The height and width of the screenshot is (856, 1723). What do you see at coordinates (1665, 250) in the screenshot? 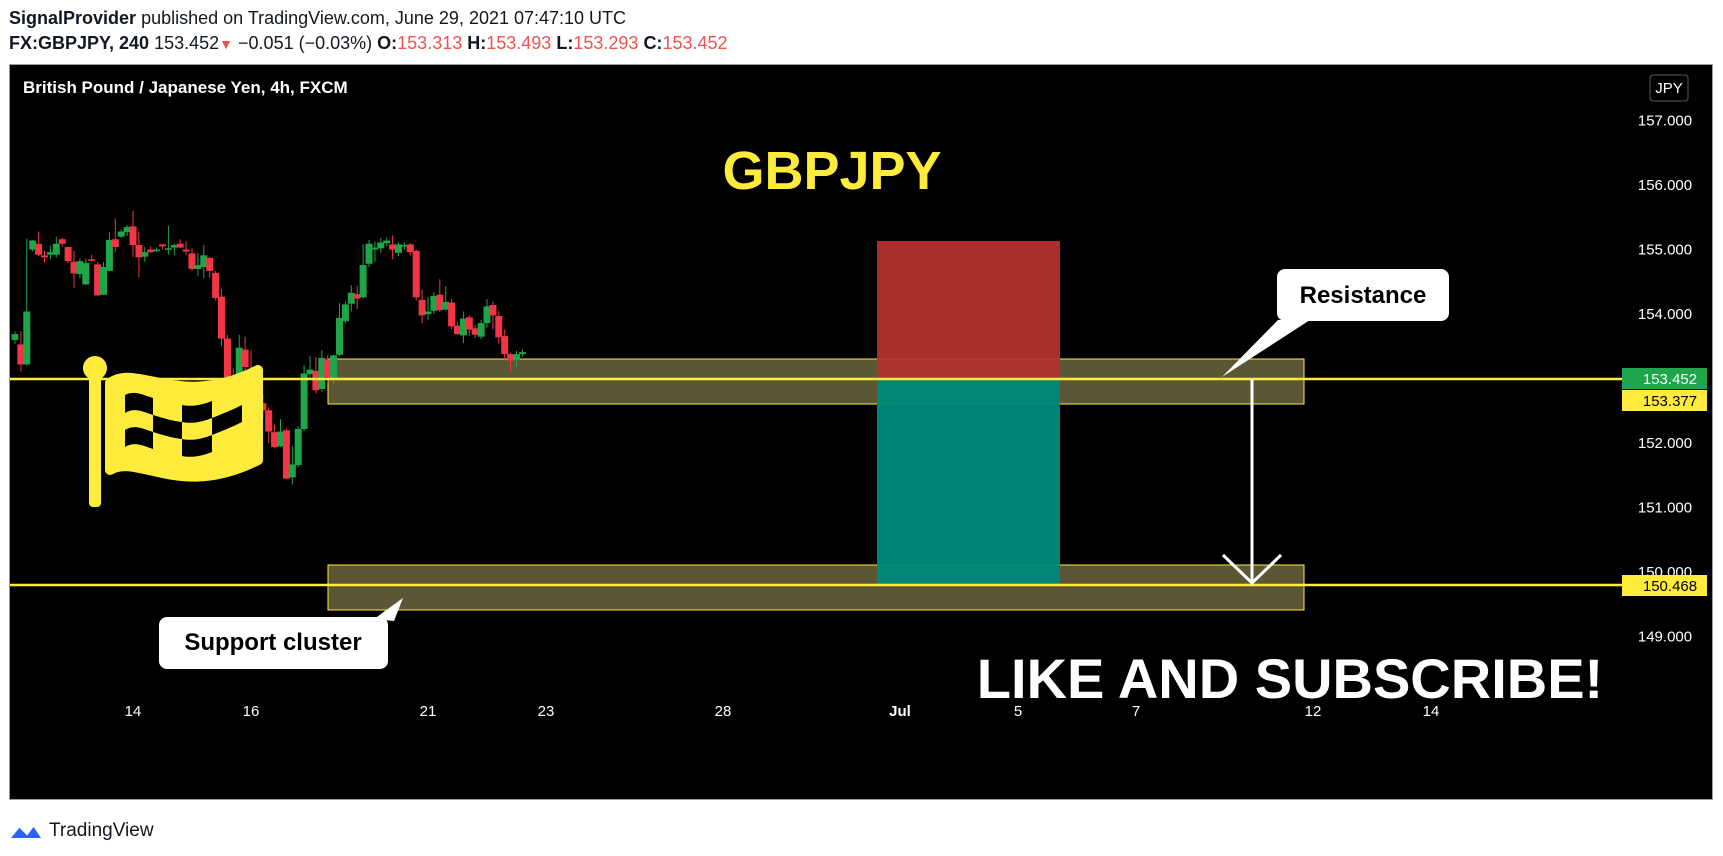
I see `y-tick-label: 155.000` at bounding box center [1665, 250].